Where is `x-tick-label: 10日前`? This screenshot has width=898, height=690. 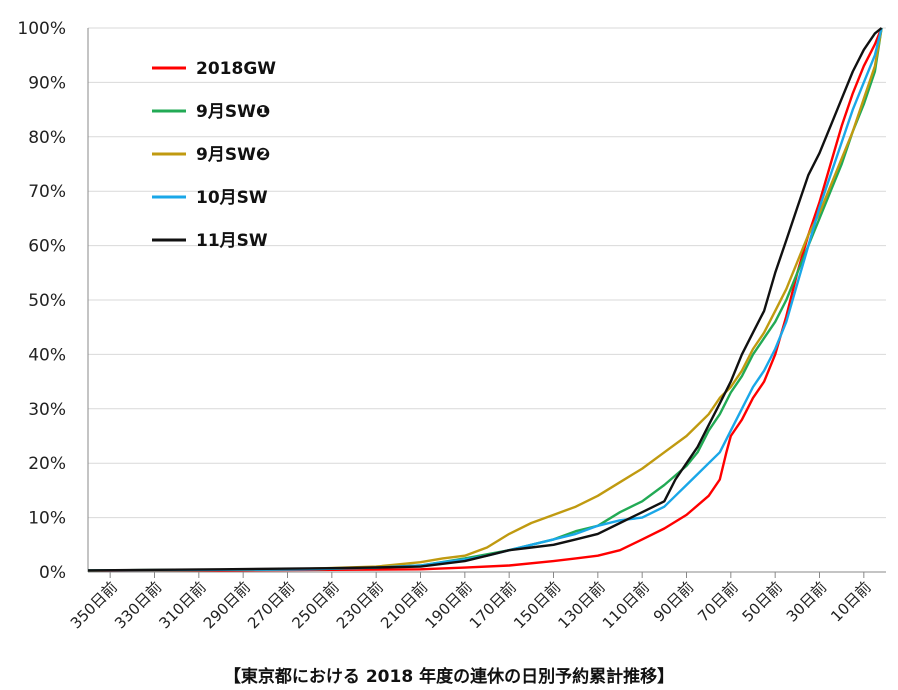 x-tick-label: 10日前 is located at coordinates (850, 601).